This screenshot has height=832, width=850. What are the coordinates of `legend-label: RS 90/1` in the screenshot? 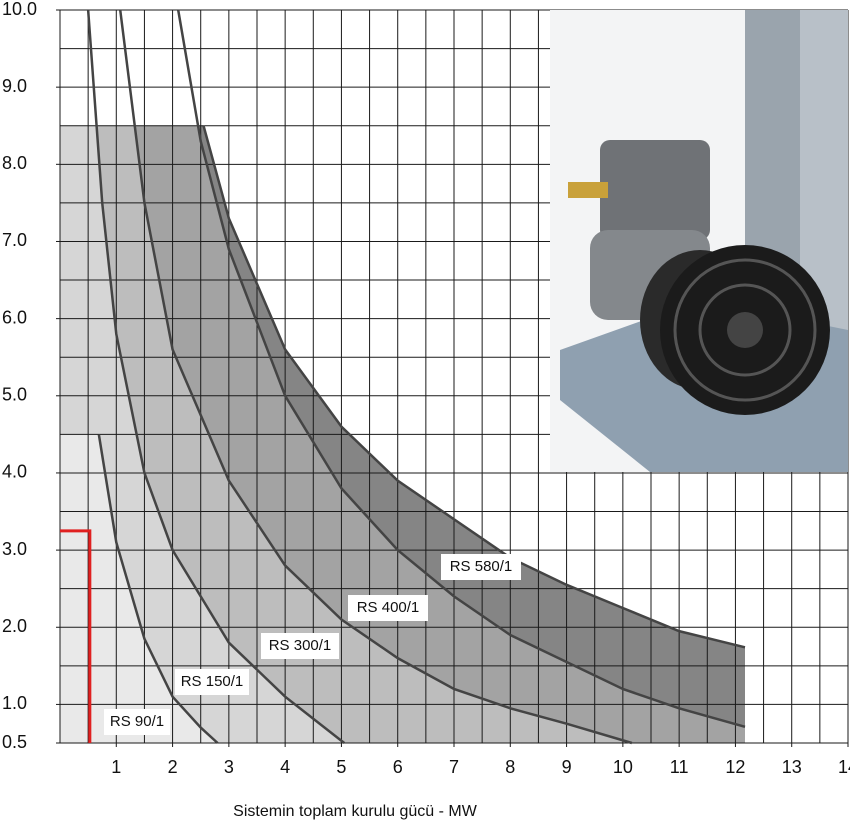 It's located at (137, 721).